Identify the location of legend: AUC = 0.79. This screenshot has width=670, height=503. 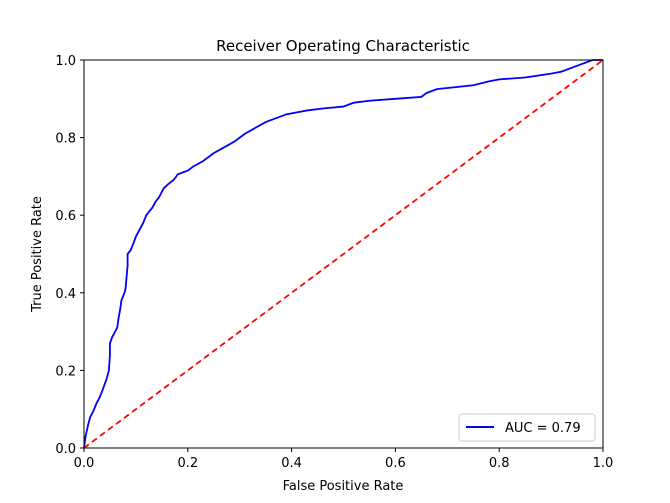
(527, 427).